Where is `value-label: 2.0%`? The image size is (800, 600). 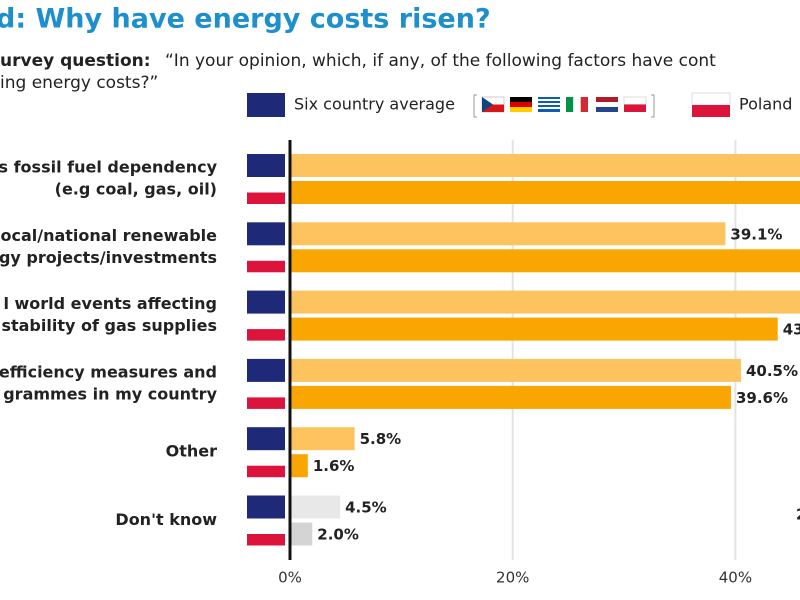
value-label: 2.0% is located at coordinates (338, 535).